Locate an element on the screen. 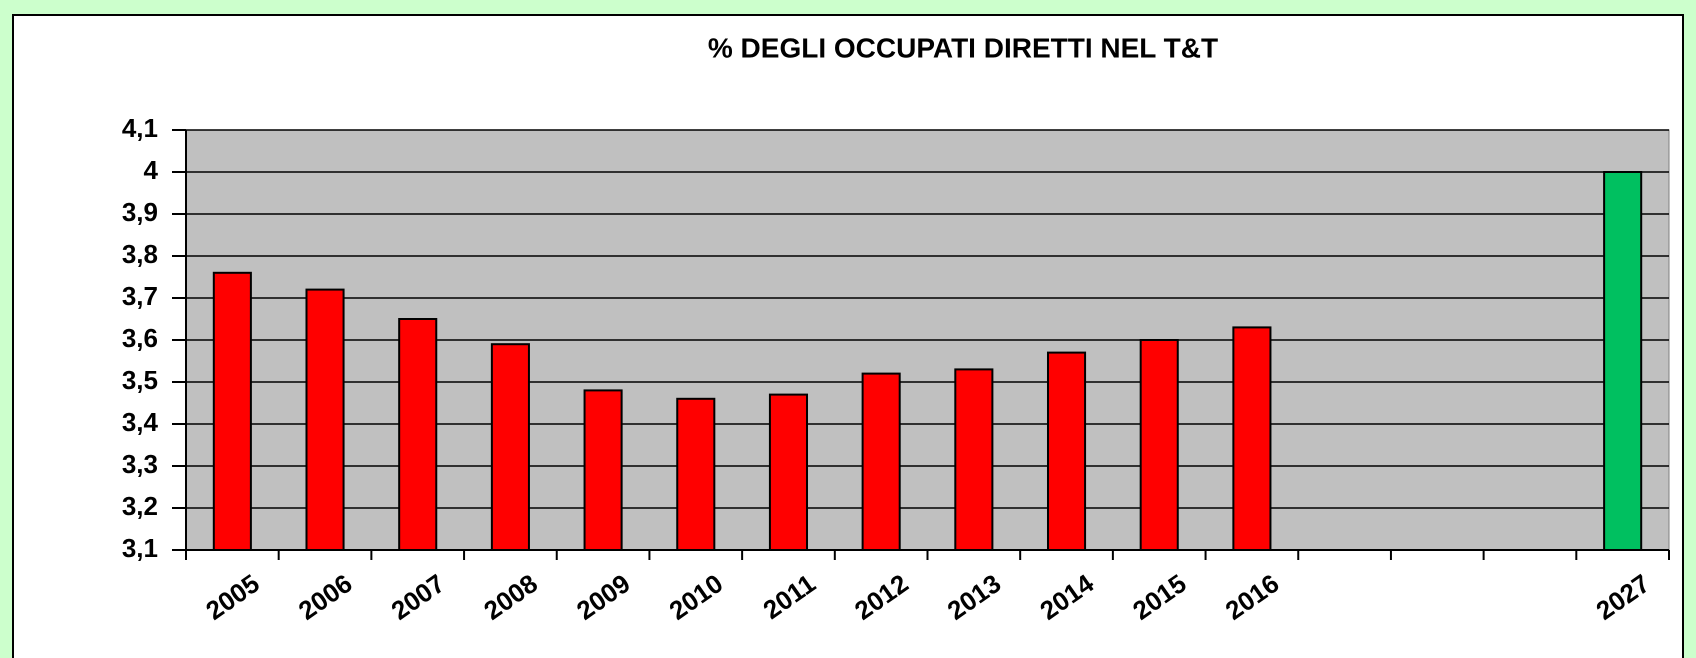 The height and width of the screenshot is (658, 1696). y-tick-label: 3,7 is located at coordinates (140, 296).